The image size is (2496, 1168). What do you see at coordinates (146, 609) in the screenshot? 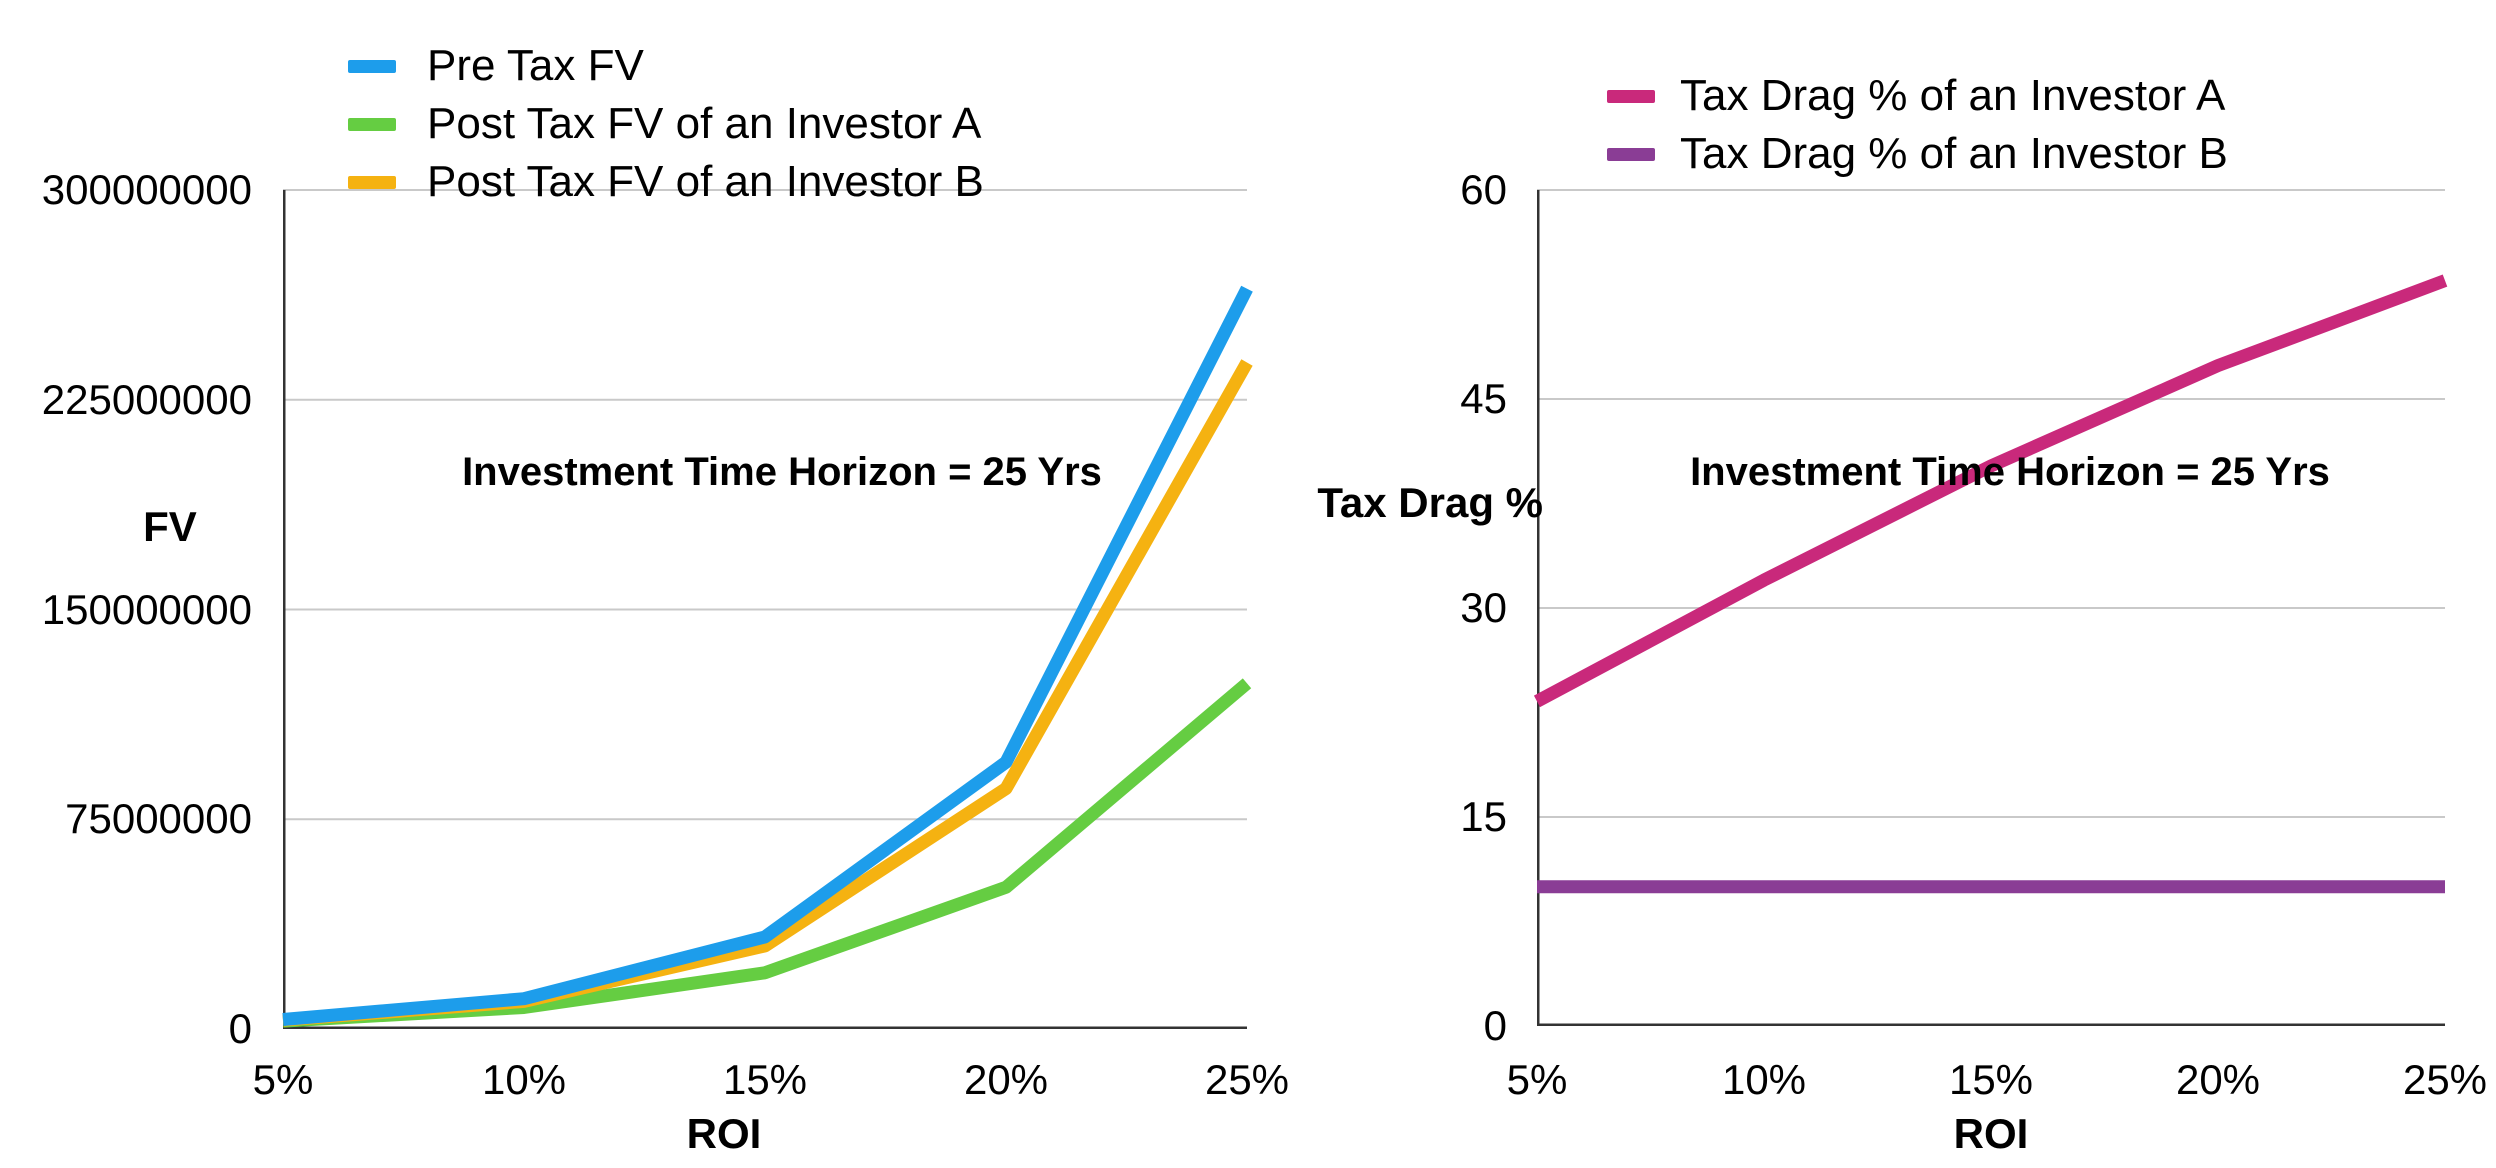
I see `y-tick-label: 150000000` at bounding box center [146, 609].